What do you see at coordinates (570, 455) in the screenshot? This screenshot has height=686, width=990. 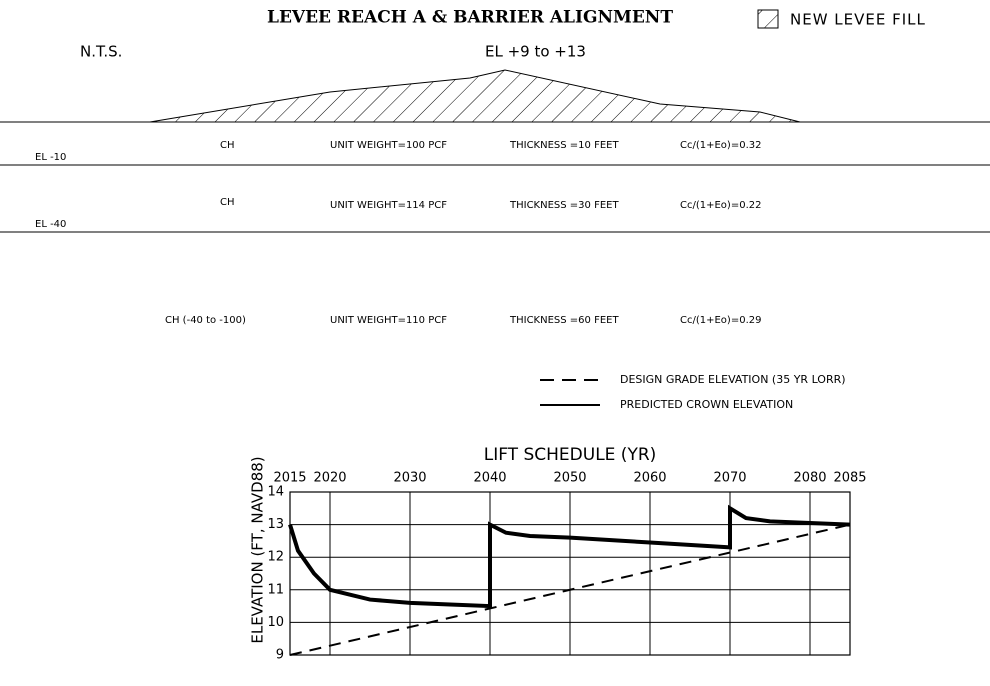 I see `chart-title: LIFT SCHEDULE (YR)` at bounding box center [570, 455].